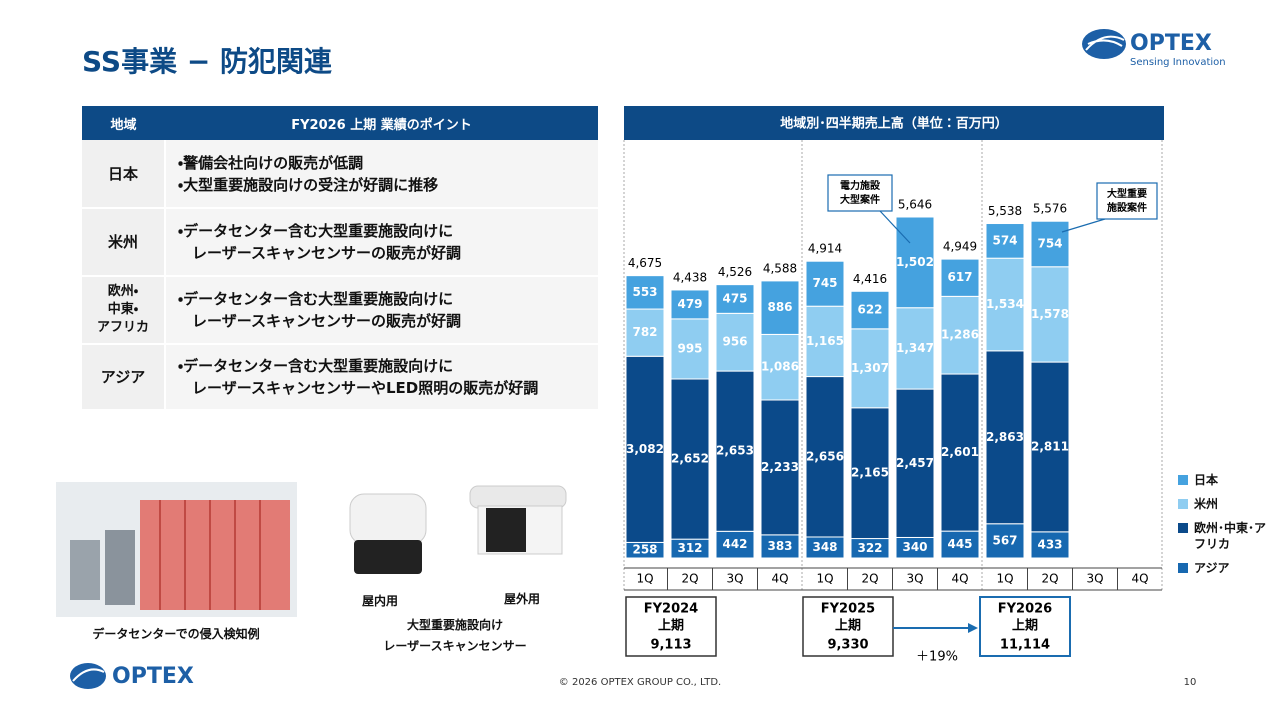 This screenshot has width=1280, height=720. What do you see at coordinates (689, 348) in the screenshot?
I see `value-label: 995` at bounding box center [689, 348].